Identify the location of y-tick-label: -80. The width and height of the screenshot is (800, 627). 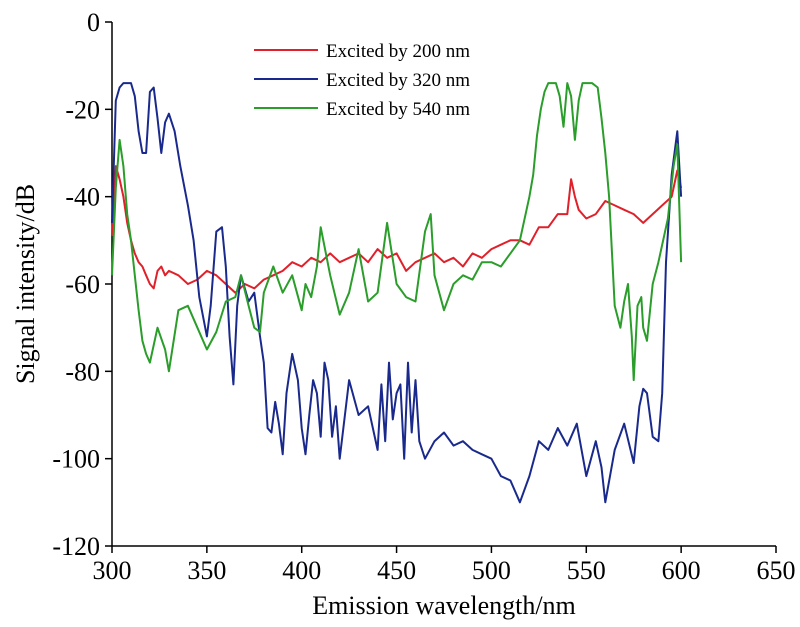
(82, 371).